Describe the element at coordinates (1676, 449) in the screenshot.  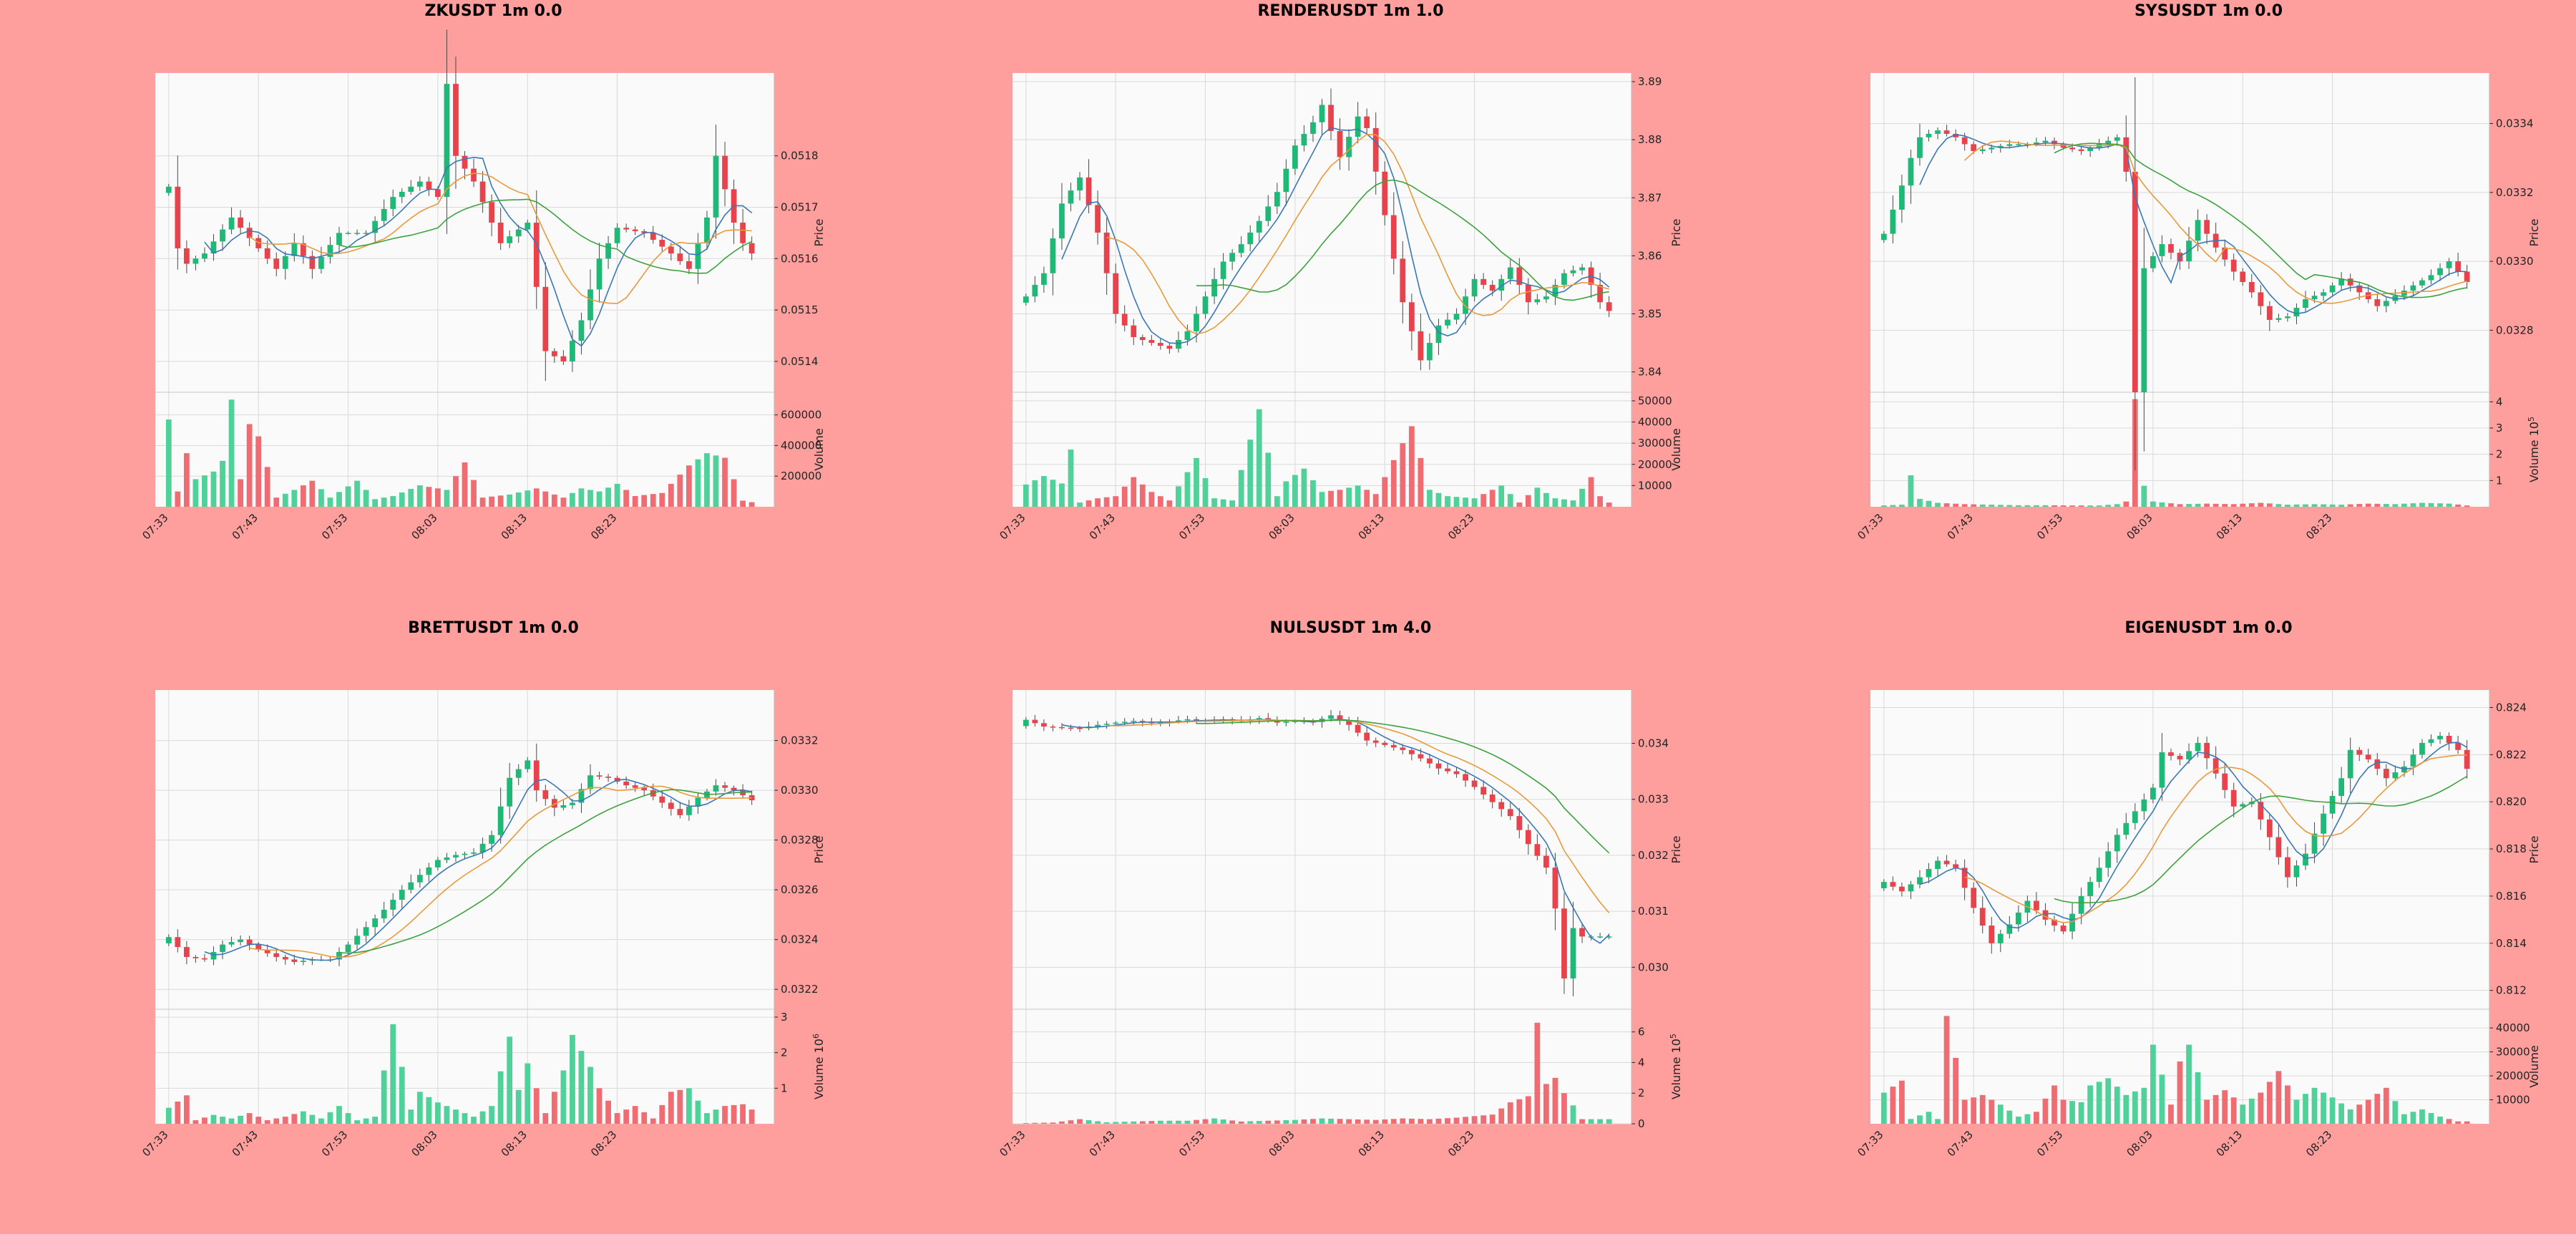
I see `volume-axis-label: Volume` at that location.